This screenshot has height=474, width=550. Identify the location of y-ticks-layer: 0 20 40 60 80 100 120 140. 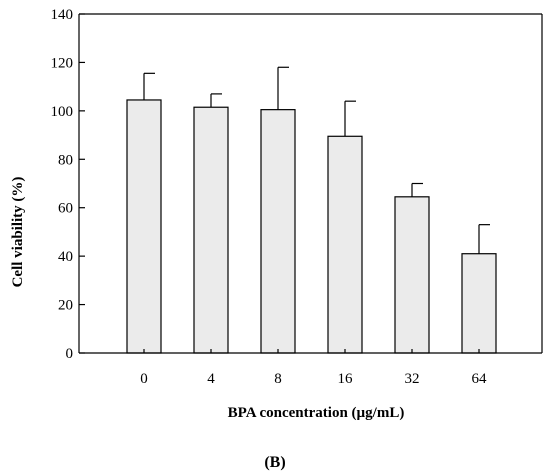
(68, 184).